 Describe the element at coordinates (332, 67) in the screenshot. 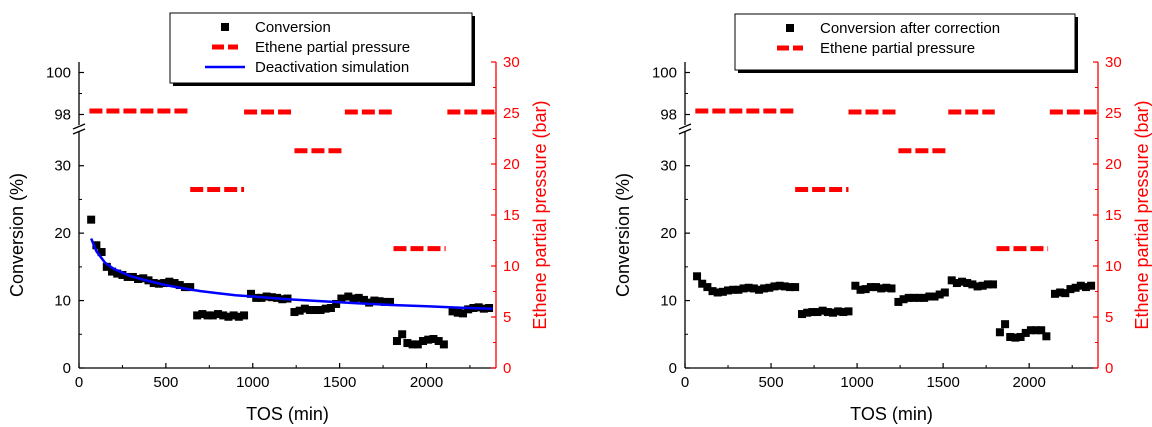

I see `legend-label: Deactivation simulation` at that location.